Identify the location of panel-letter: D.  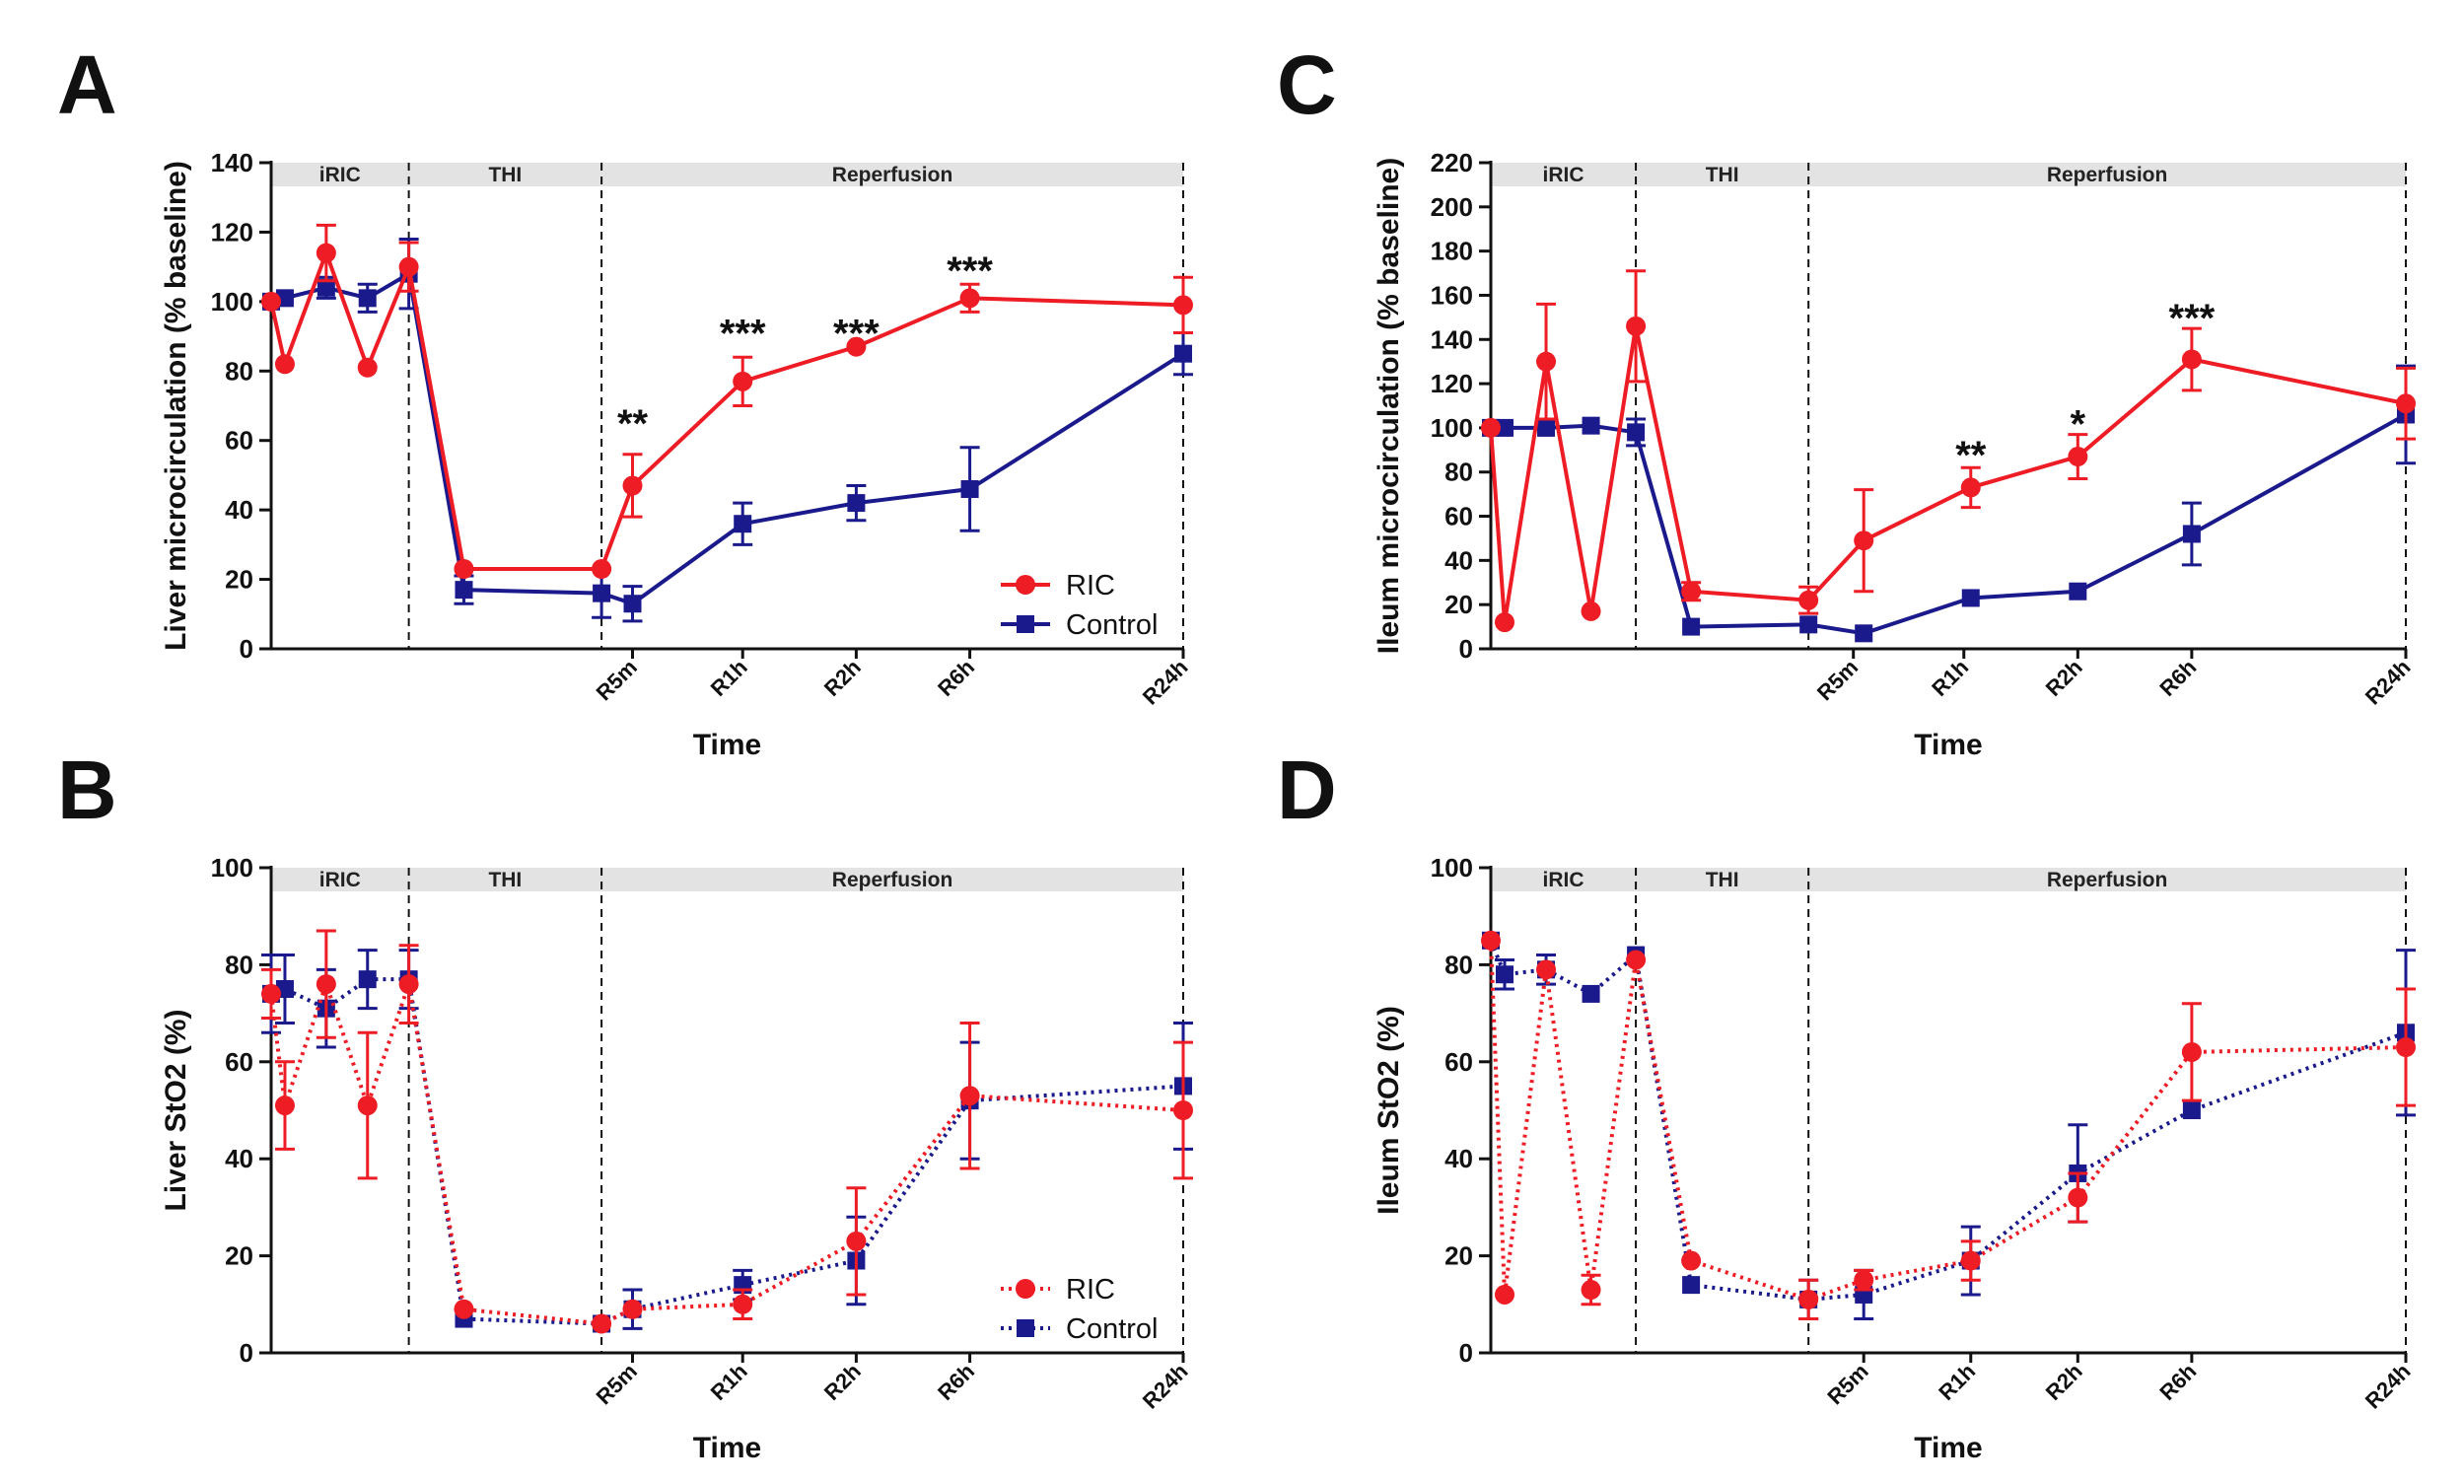
(1307, 789).